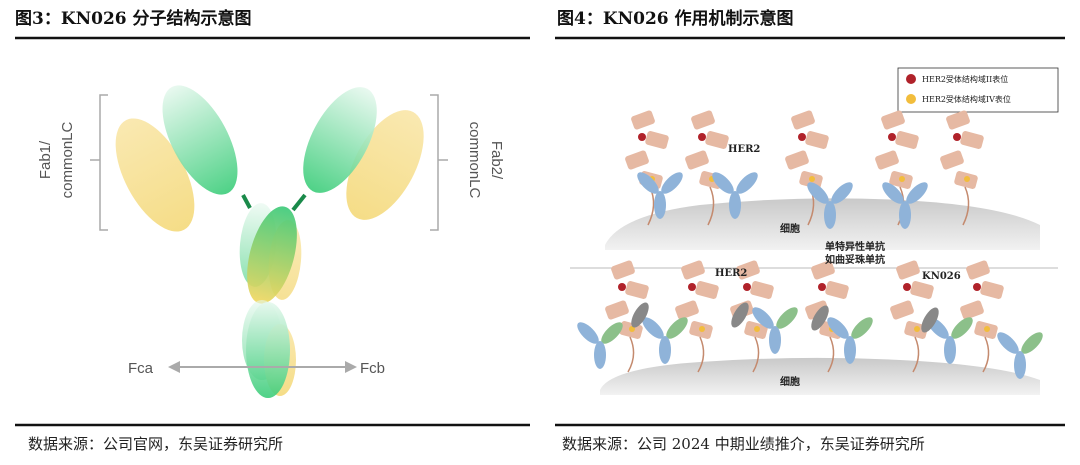  Describe the element at coordinates (372, 368) in the screenshot. I see `fcb-label: Fcb` at that location.